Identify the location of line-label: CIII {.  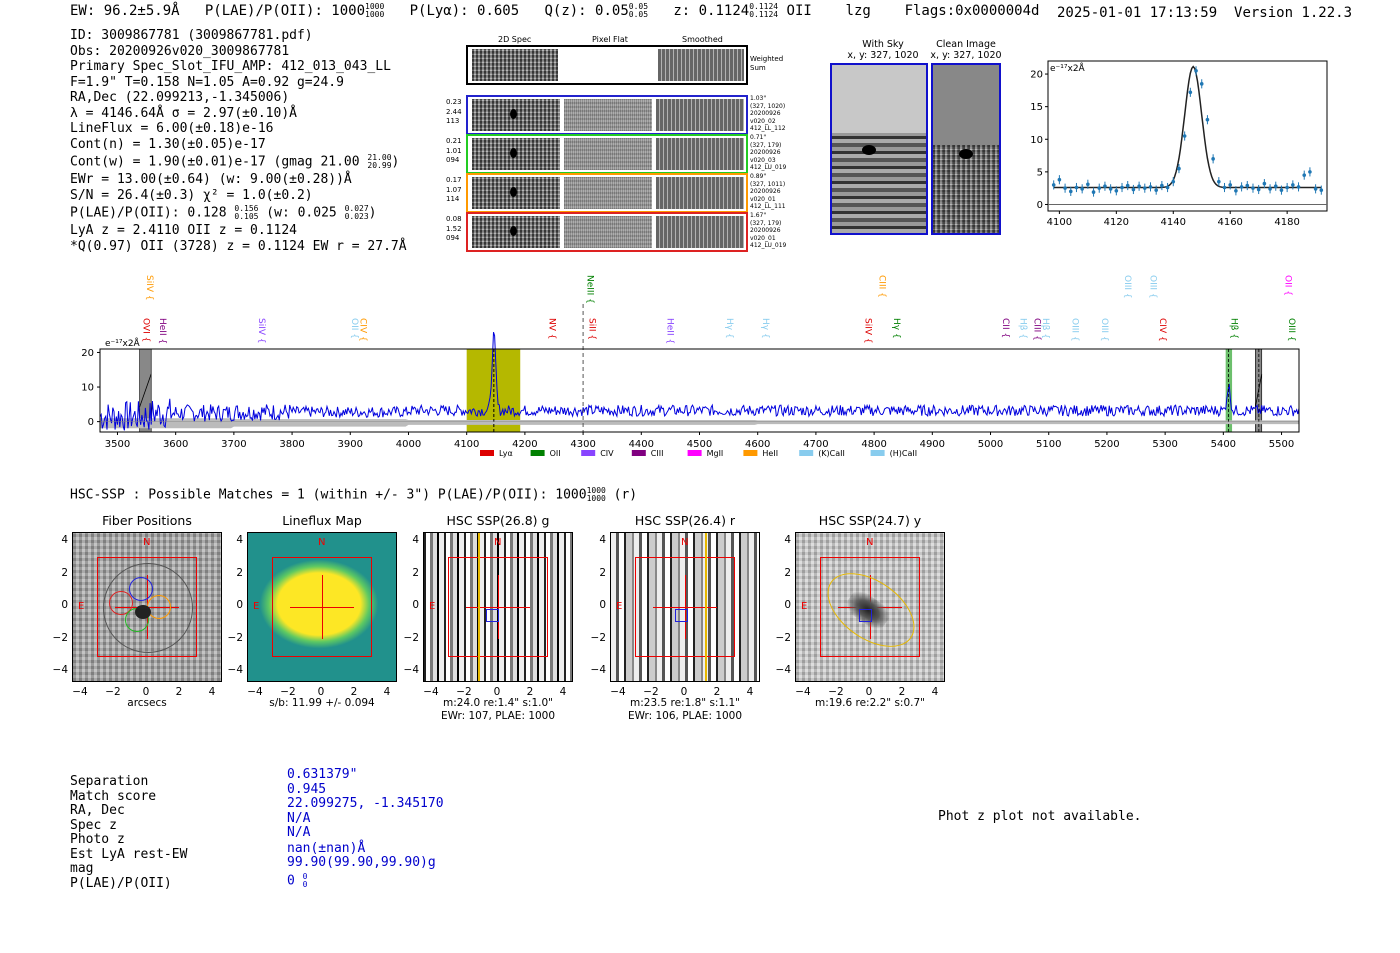
(1036, 329).